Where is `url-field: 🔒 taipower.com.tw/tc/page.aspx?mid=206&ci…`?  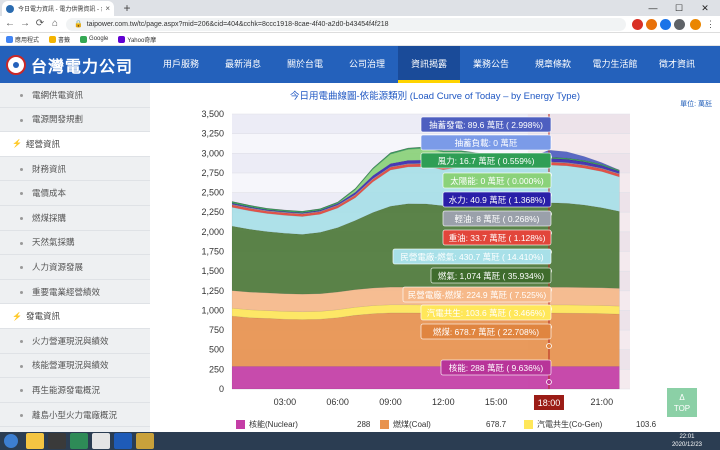 url-field: 🔒 taipower.com.tw/tc/page.aspx?mid=206&ci… is located at coordinates (346, 24).